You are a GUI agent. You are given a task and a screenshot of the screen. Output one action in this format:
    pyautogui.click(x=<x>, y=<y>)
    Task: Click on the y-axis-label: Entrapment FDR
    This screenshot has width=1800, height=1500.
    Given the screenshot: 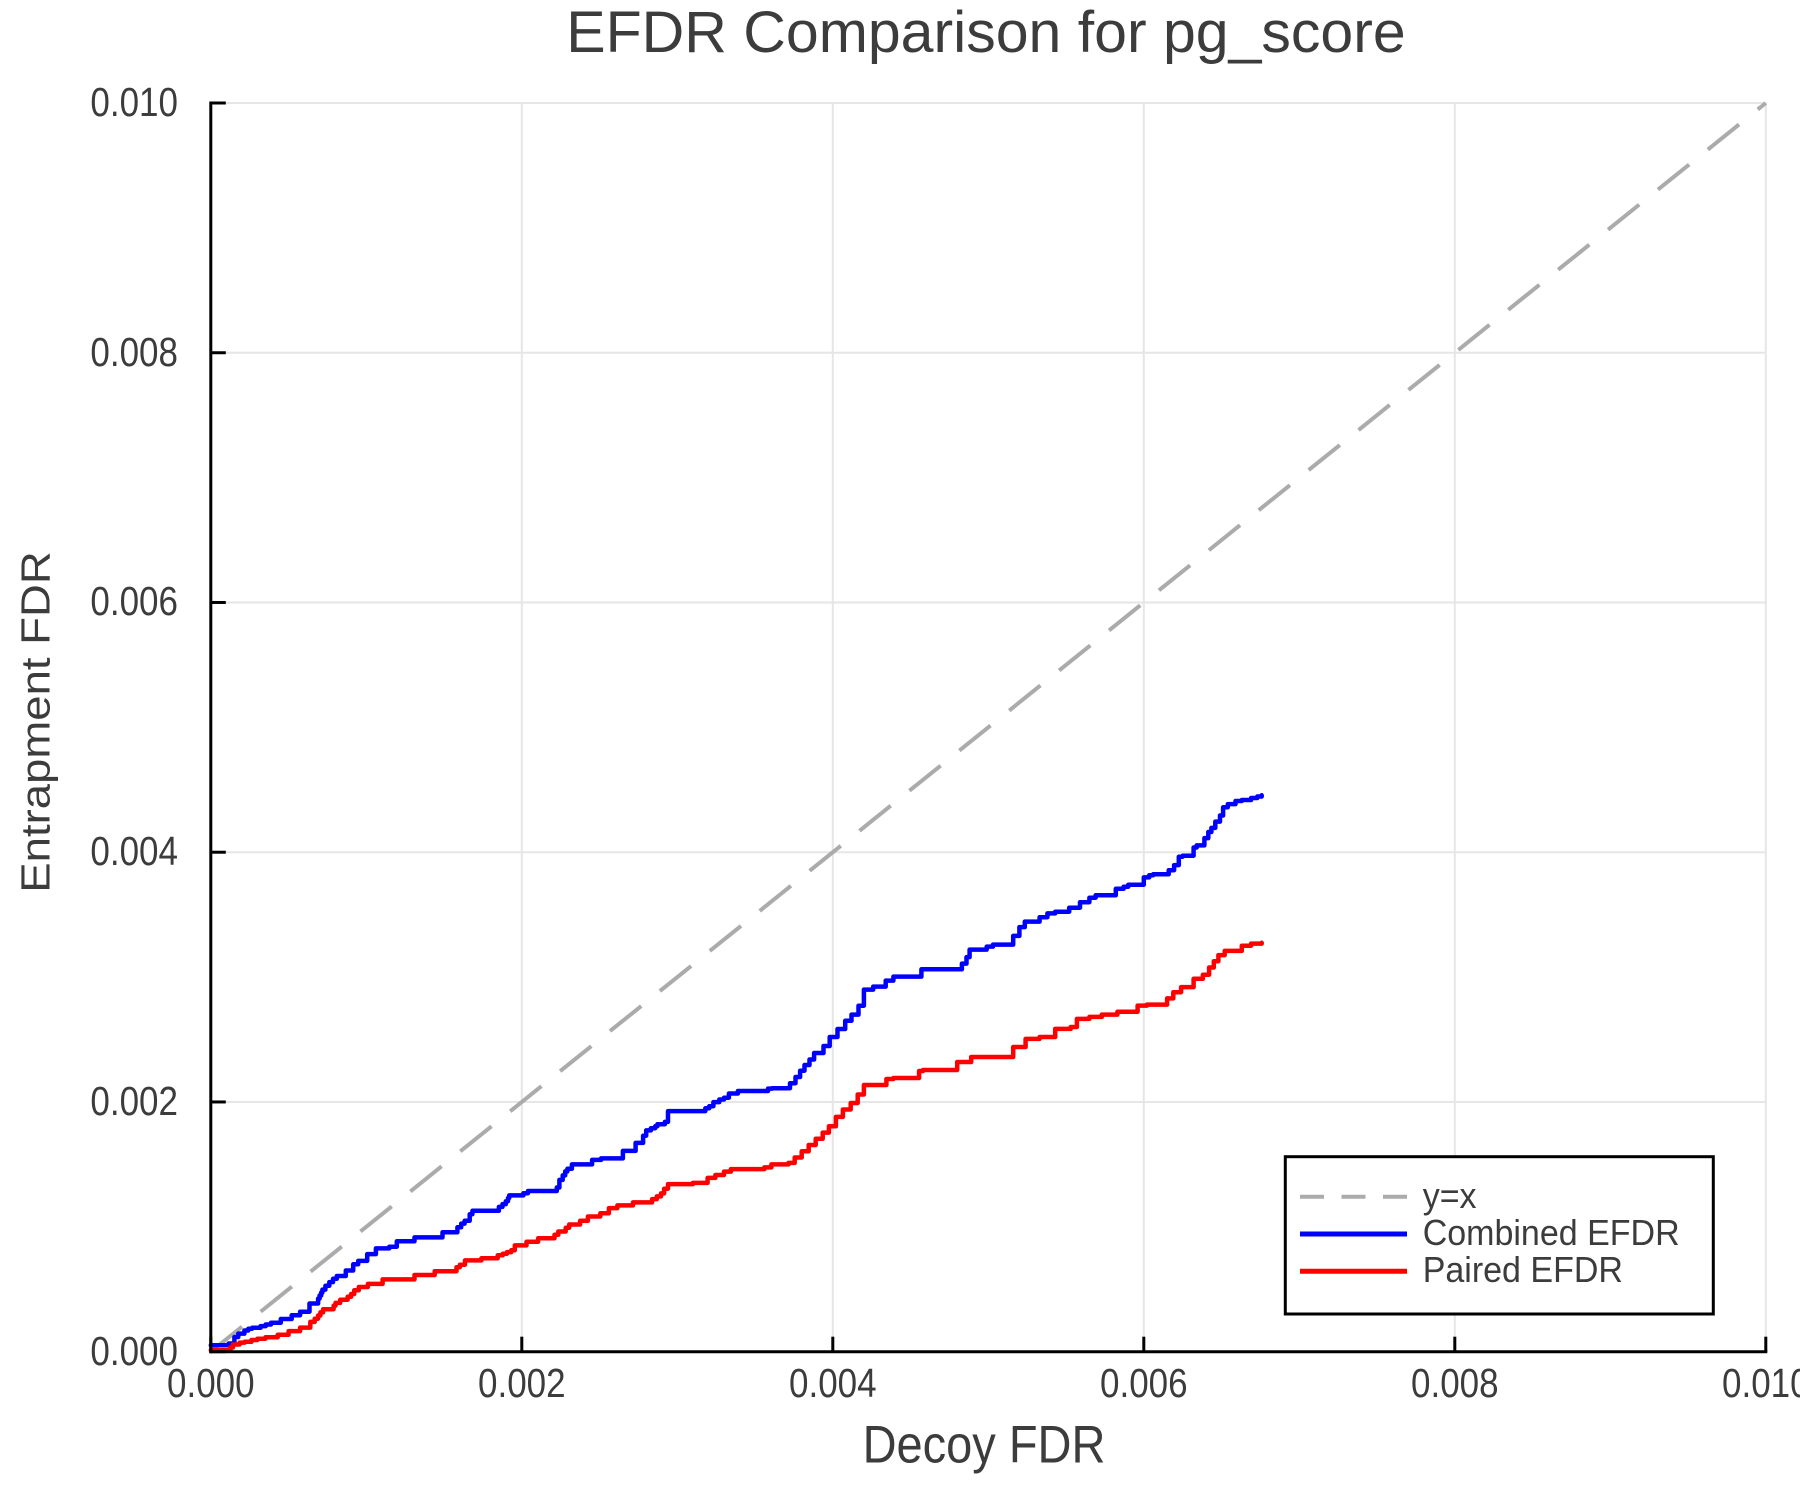 What is the action you would take?
    pyautogui.click(x=35, y=722)
    